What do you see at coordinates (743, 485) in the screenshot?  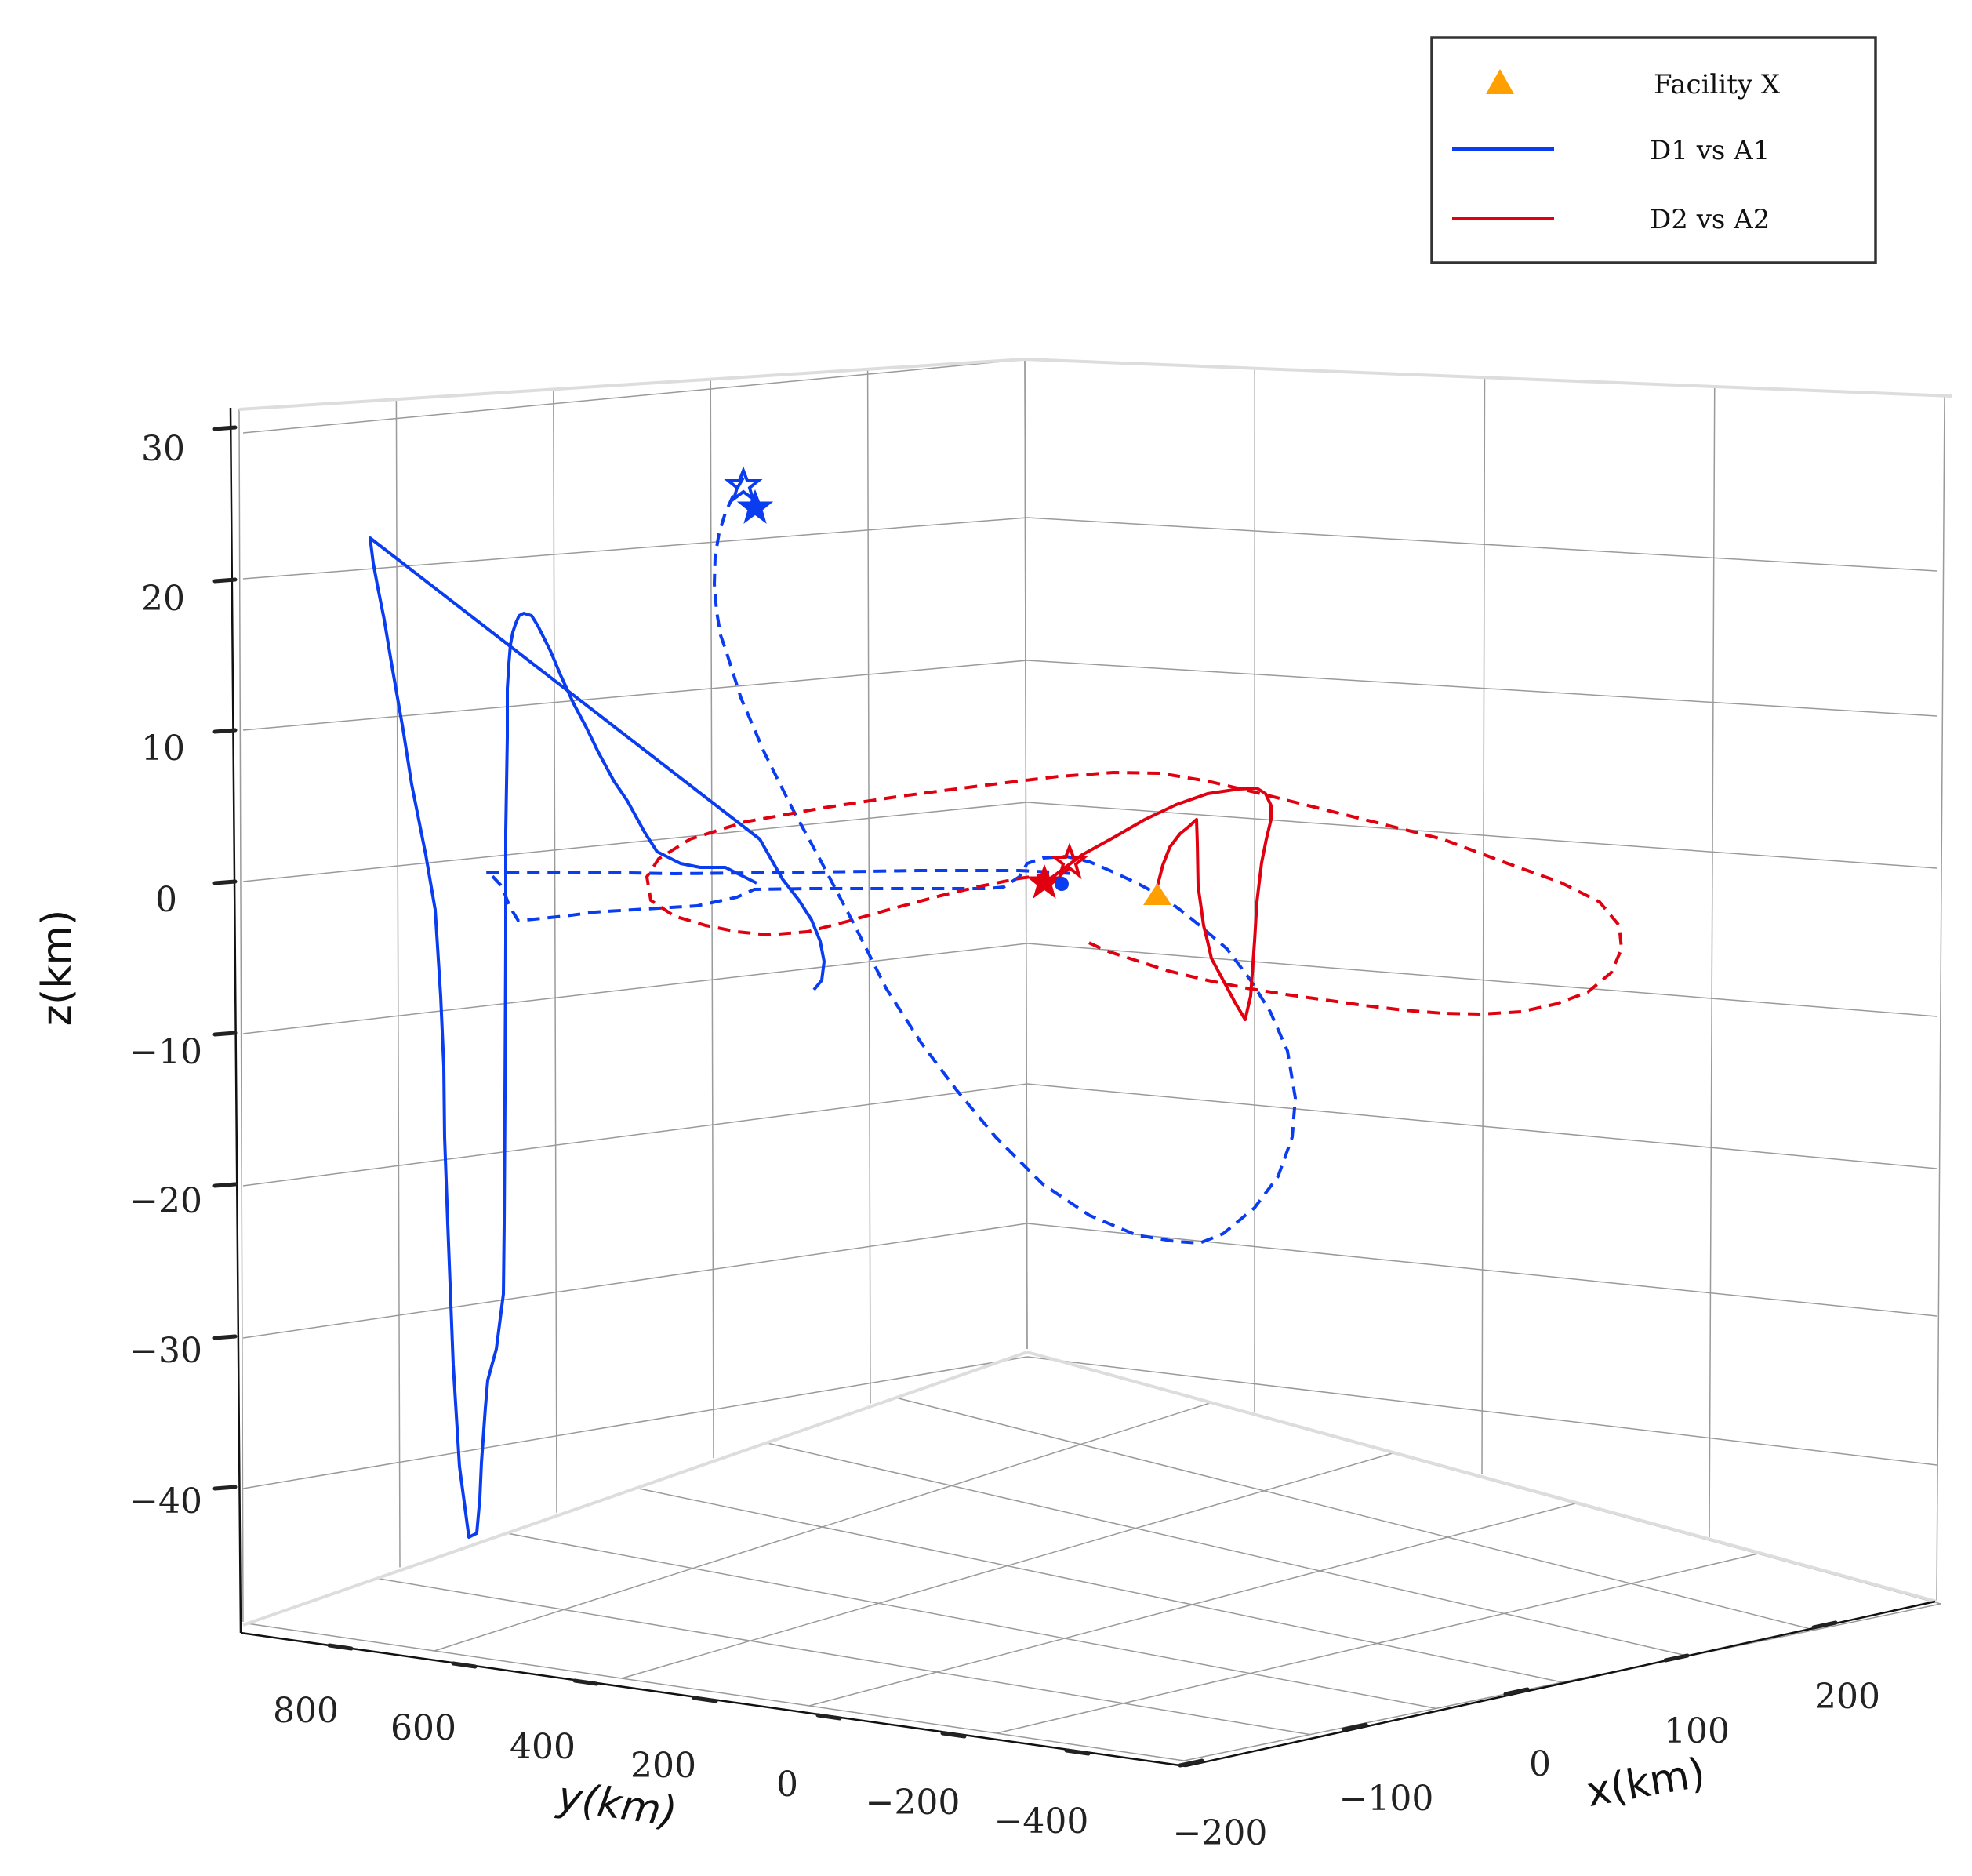 I see `d1-start-star-hollow` at bounding box center [743, 485].